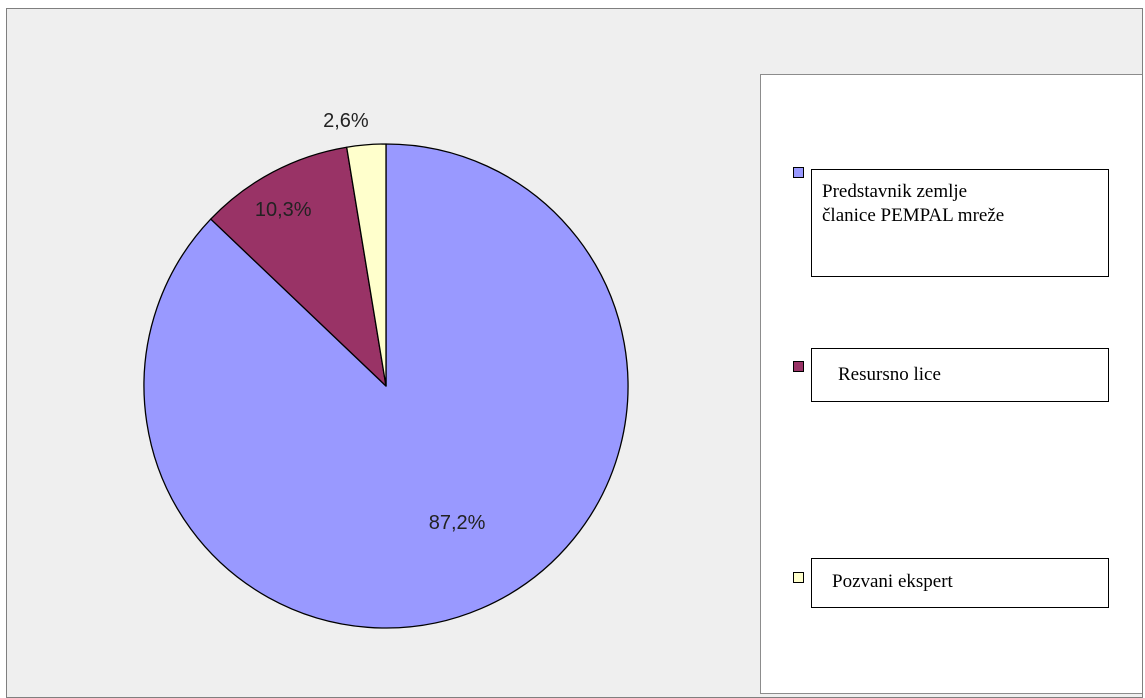 This screenshot has height=698, width=1145. What do you see at coordinates (960, 223) in the screenshot?
I see `legend-label: Predstavnik zemlje članice PEMPAL mreže` at bounding box center [960, 223].